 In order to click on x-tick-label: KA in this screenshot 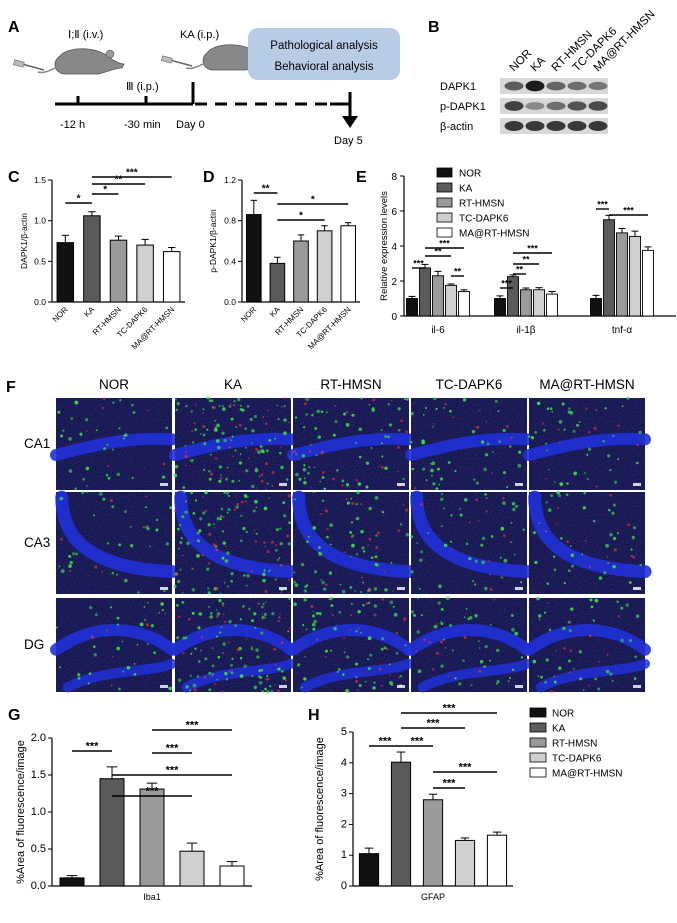, I will do `click(89, 312)`.